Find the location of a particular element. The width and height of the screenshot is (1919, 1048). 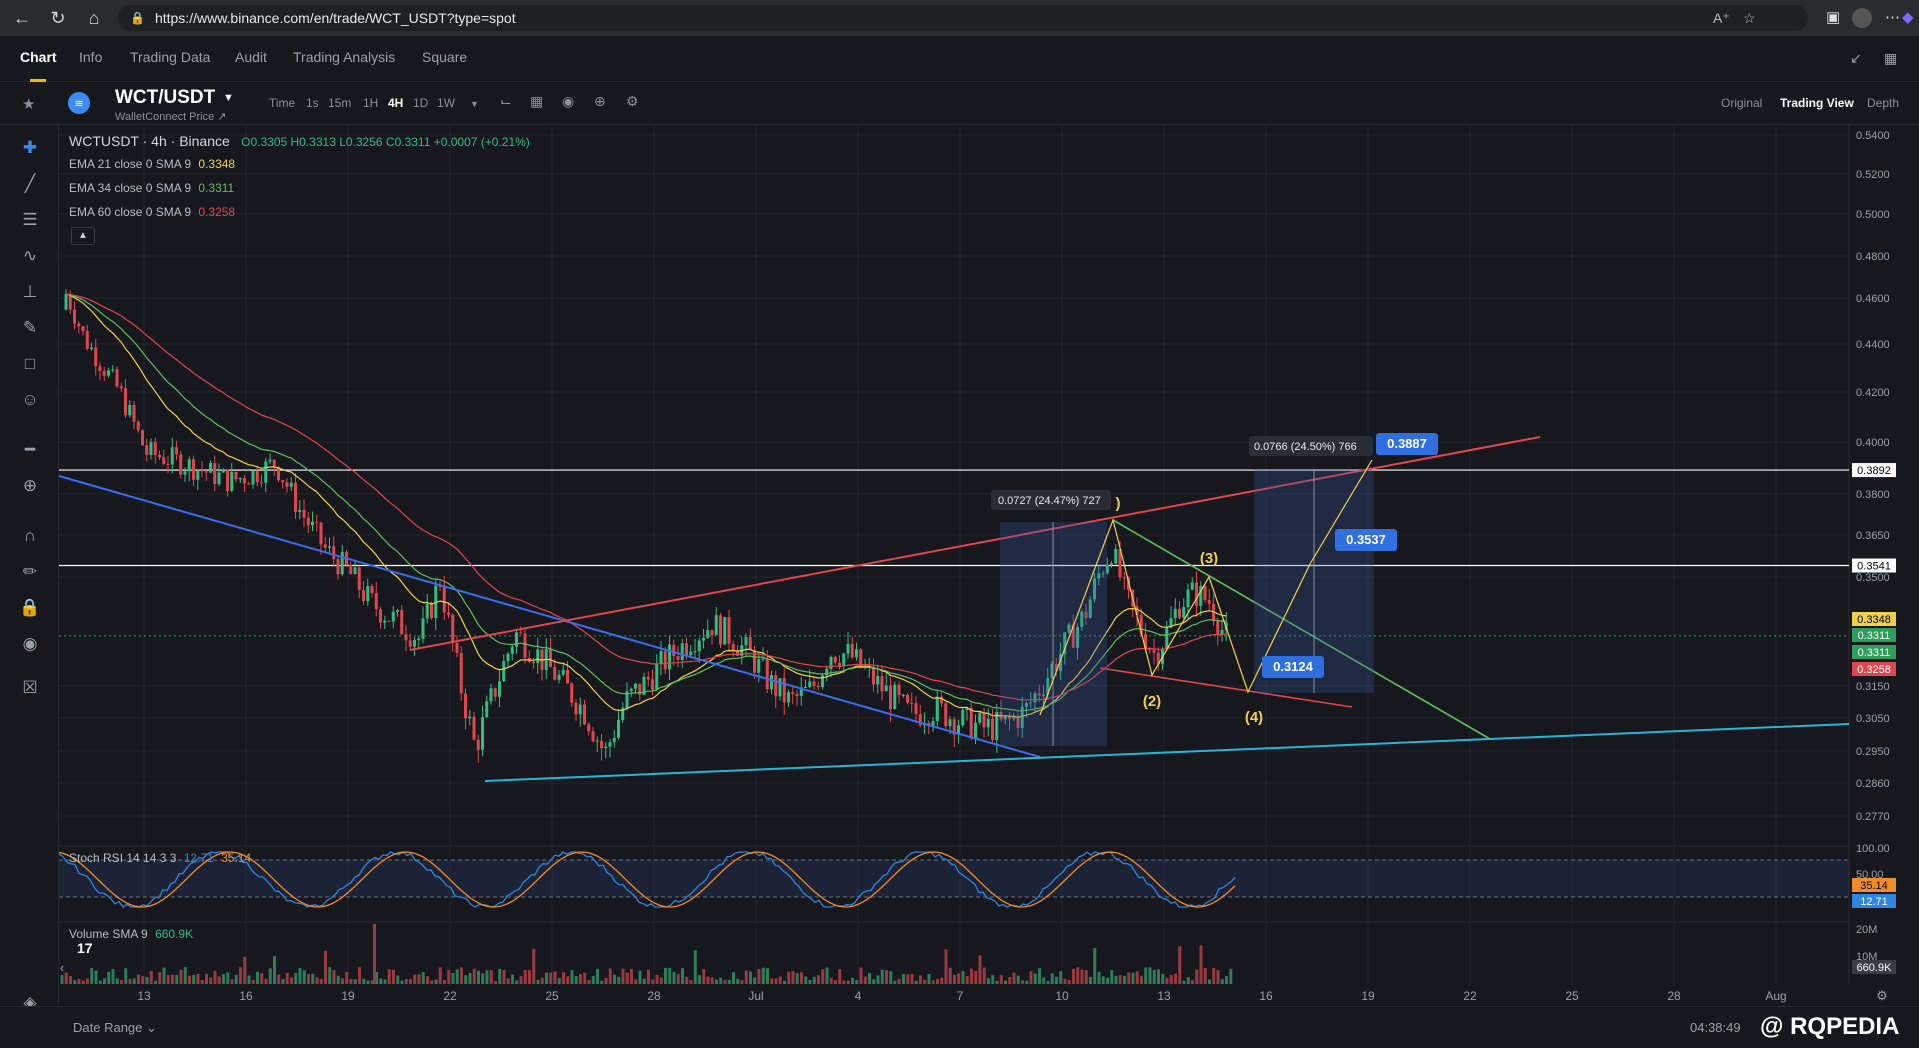

view-trading-view: Trading View is located at coordinates (1817, 103).